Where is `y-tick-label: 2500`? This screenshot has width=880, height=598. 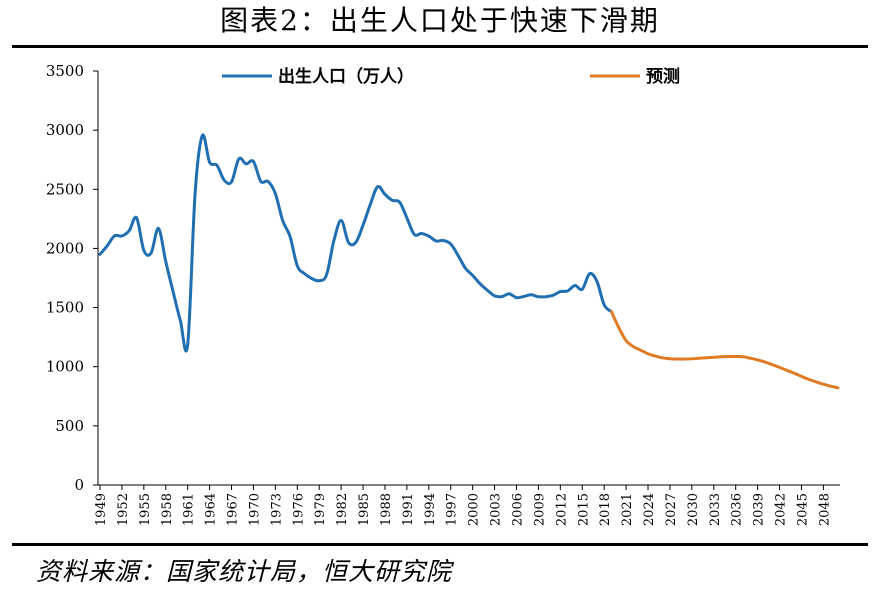 y-tick-label: 2500 is located at coordinates (65, 189).